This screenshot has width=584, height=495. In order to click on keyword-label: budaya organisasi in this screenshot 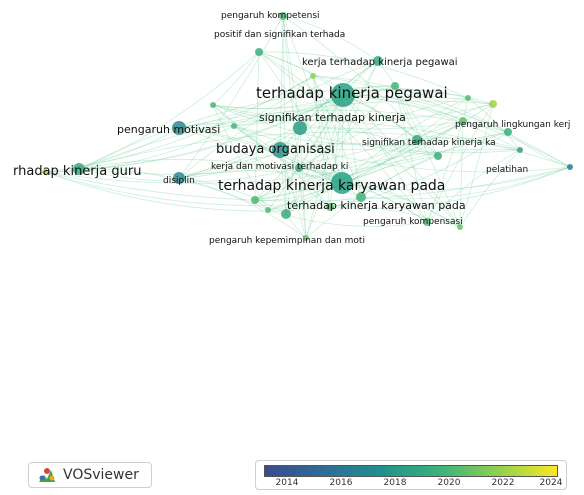, I will do `click(275, 149)`.